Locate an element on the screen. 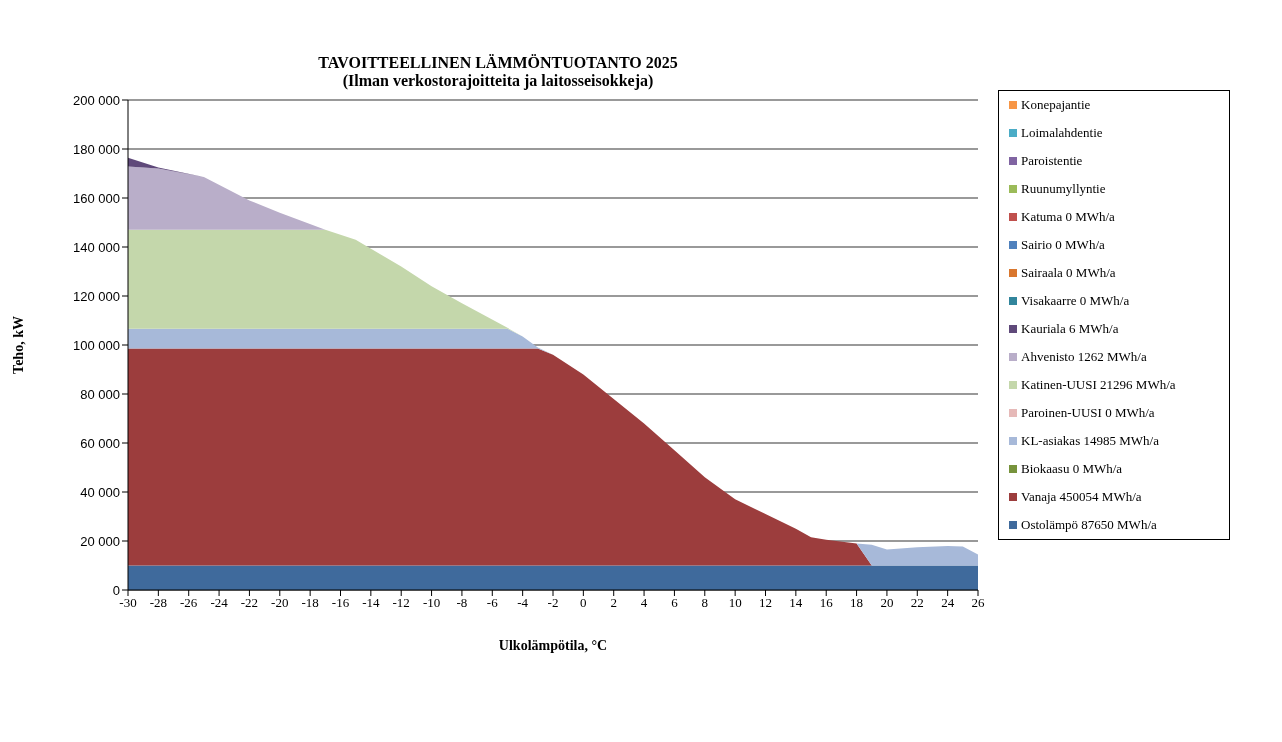  x-tick-label: 8 is located at coordinates (705, 603).